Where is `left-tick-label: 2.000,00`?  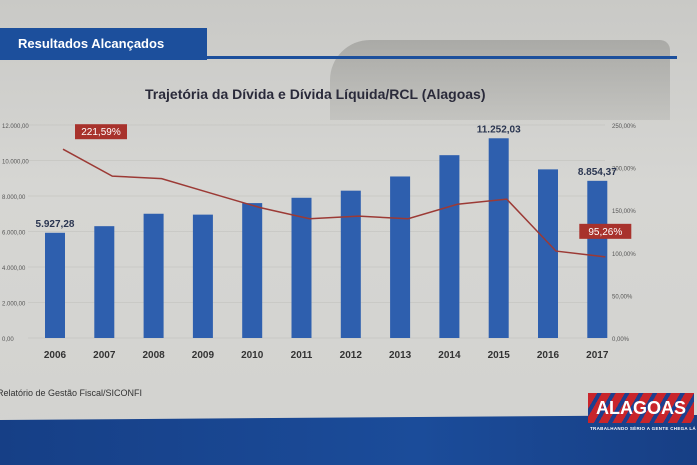 left-tick-label: 2.000,00 is located at coordinates (14, 305).